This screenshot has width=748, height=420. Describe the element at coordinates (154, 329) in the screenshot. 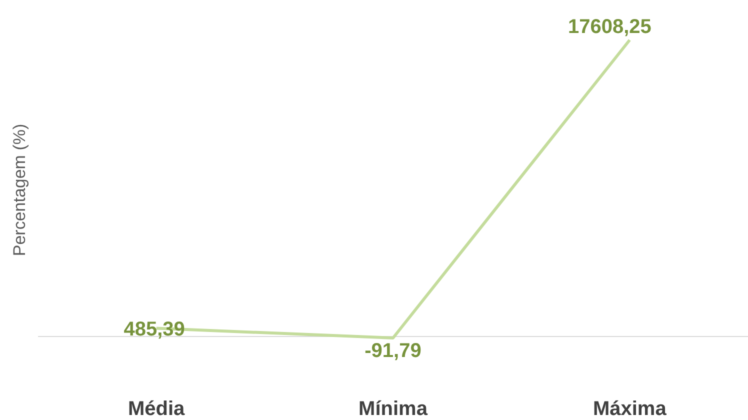

I see `data-label: 485,39` at that location.